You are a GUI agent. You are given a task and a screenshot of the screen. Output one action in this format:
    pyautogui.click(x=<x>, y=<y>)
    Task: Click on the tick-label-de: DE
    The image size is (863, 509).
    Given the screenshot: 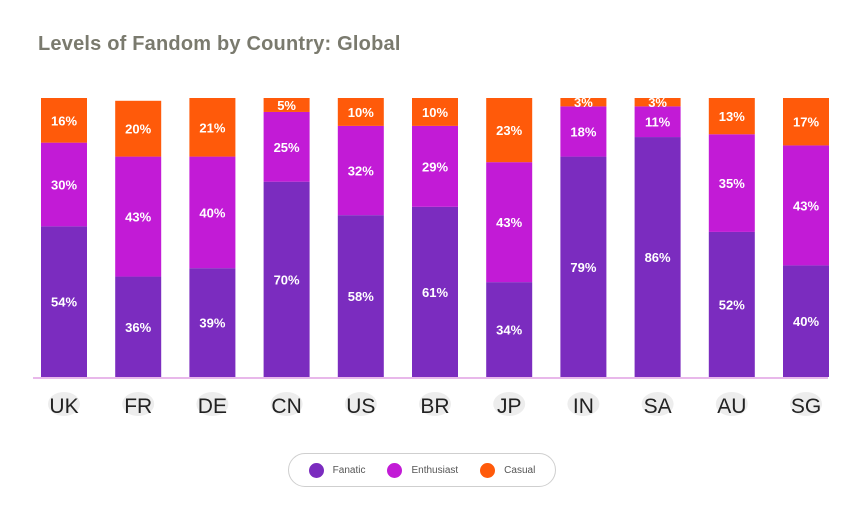 What is the action you would take?
    pyautogui.click(x=212, y=406)
    